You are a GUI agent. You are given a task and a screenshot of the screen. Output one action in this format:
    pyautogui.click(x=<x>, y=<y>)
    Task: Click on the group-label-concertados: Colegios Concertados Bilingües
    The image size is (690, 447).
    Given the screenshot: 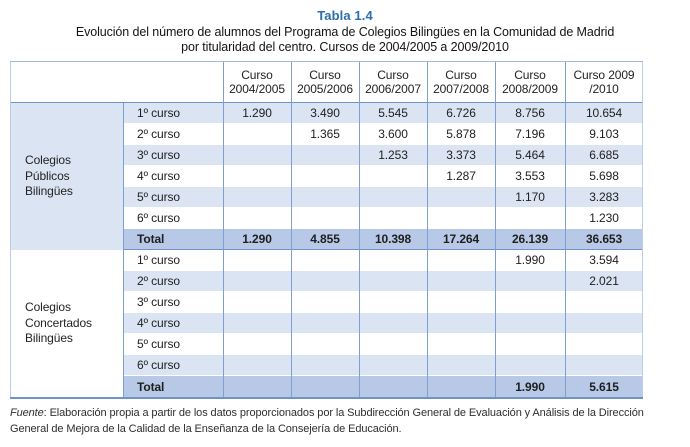 What is the action you would take?
    pyautogui.click(x=66, y=323)
    